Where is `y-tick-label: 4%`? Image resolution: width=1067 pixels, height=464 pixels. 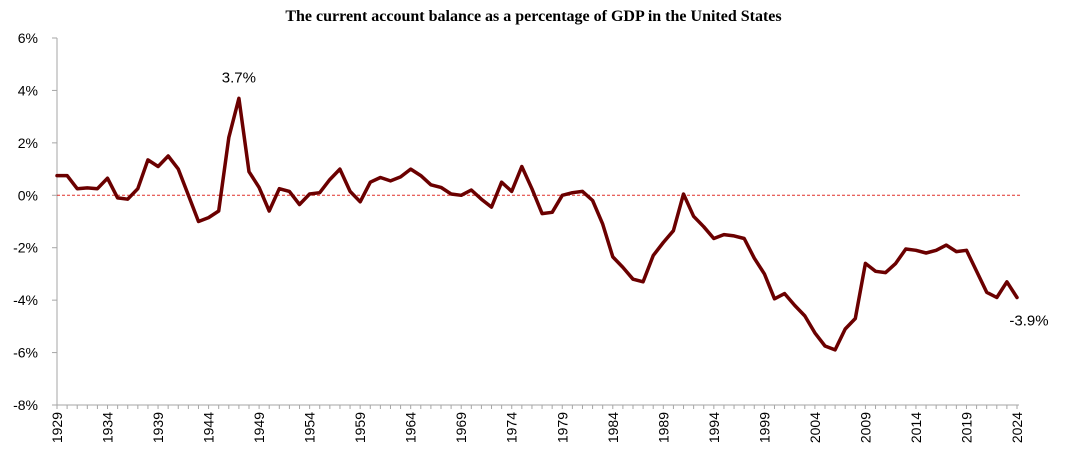
y-tick-label: 4% is located at coordinates (28, 90).